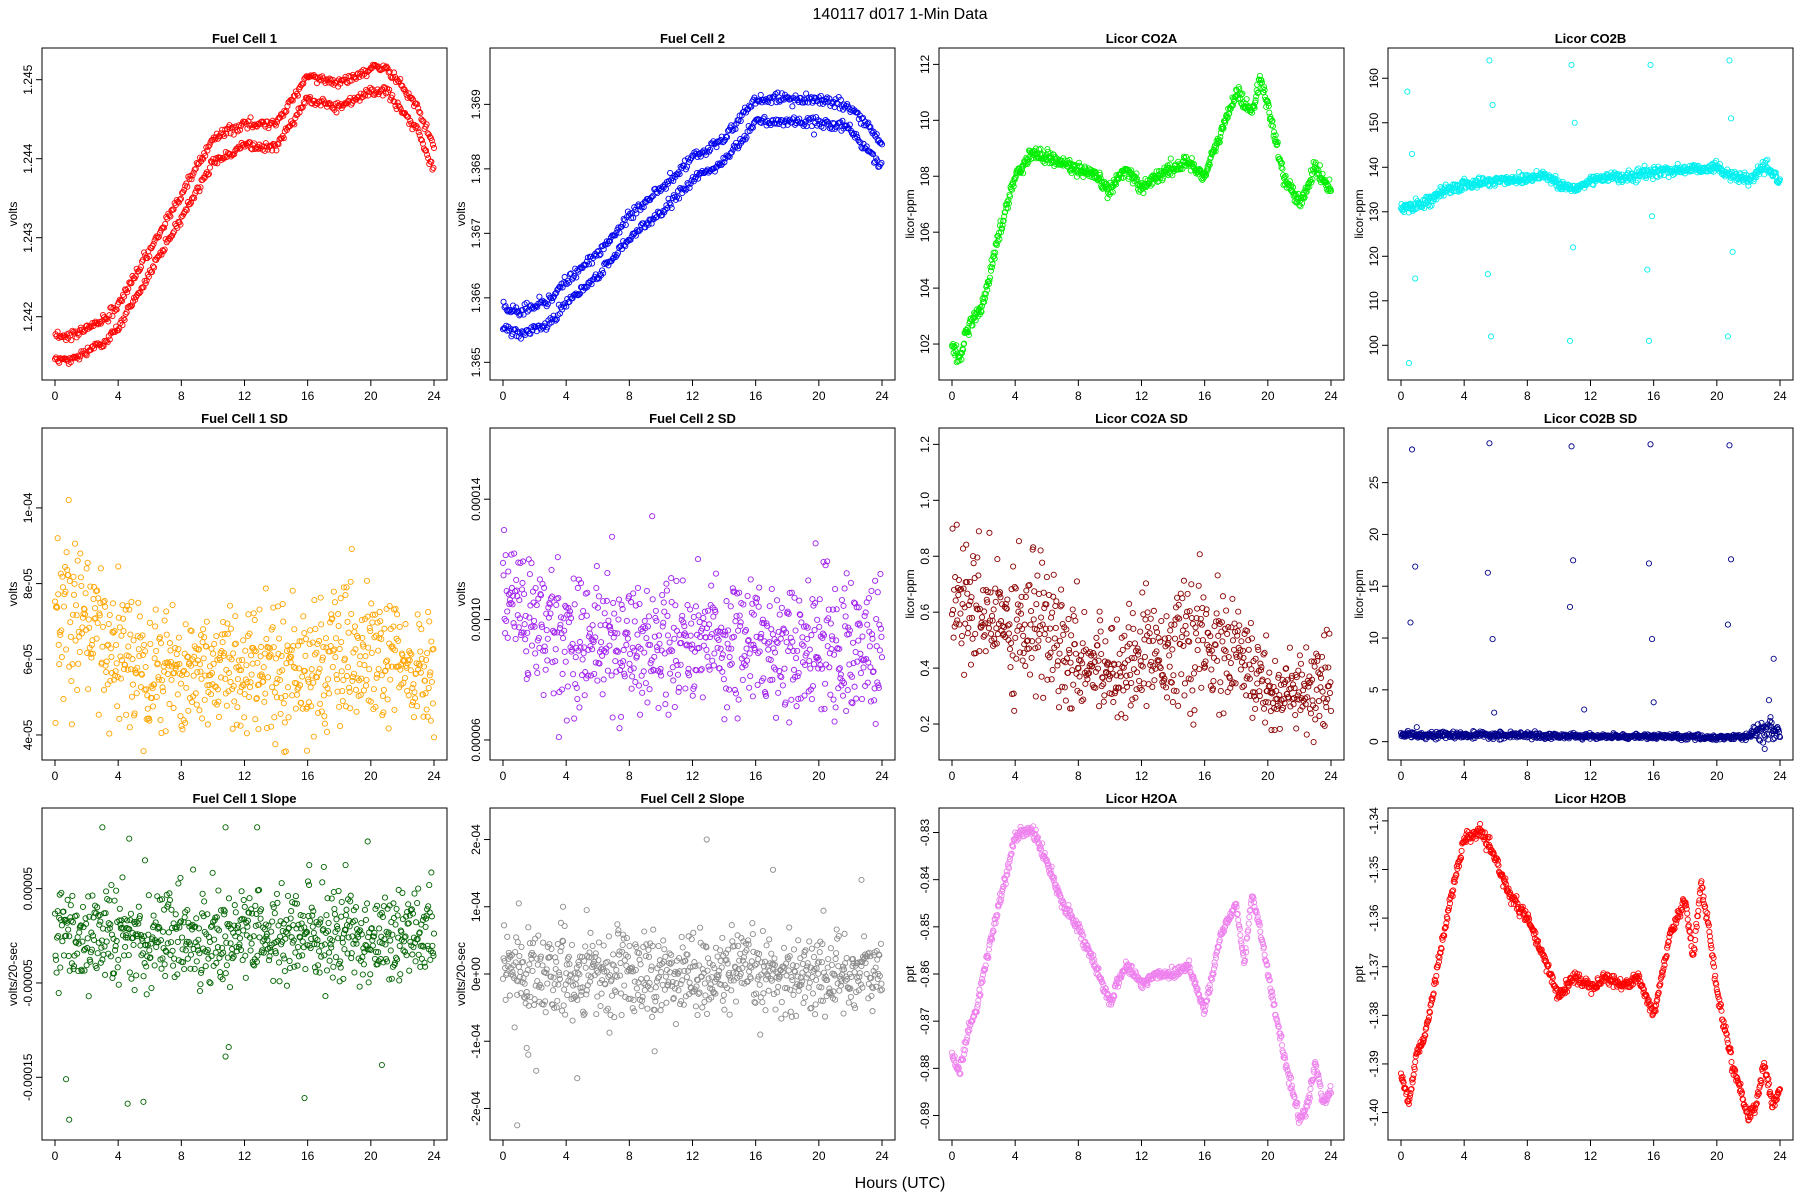 The height and width of the screenshot is (1200, 1800). What do you see at coordinates (476, 297) in the screenshot?
I see `y-tick-label: 1.366` at bounding box center [476, 297].